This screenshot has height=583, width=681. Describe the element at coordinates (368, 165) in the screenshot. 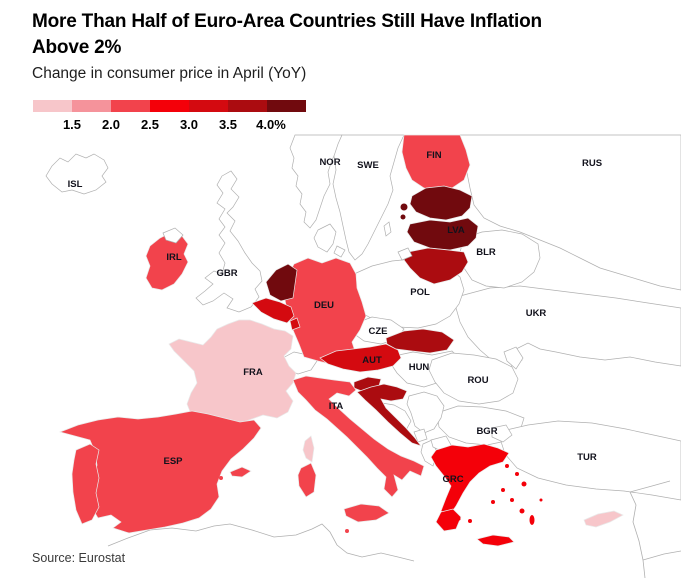

I see `country-label-swe: SWE` at that location.